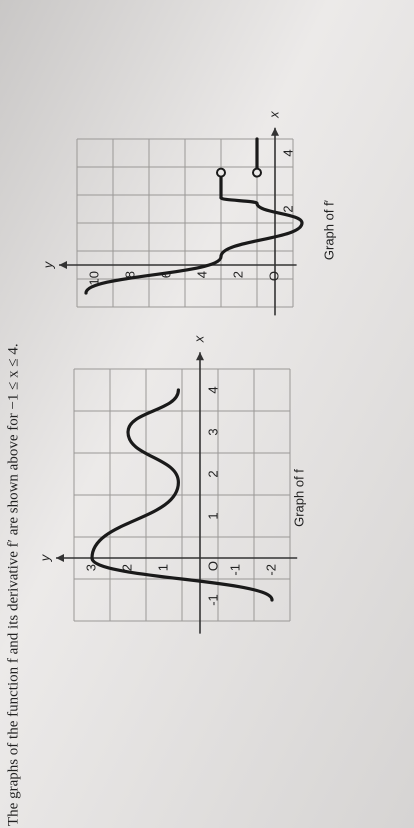 This screenshot has height=828, width=414. I want to click on y-tick-label: O, so click(273, 276).